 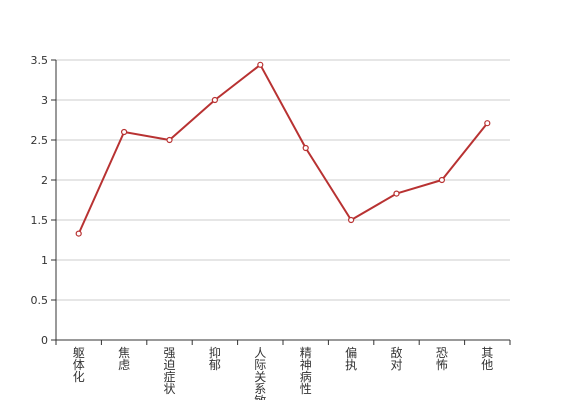 What do you see at coordinates (79, 364) in the screenshot?
I see `x-tick-label: 躯体化` at bounding box center [79, 364].